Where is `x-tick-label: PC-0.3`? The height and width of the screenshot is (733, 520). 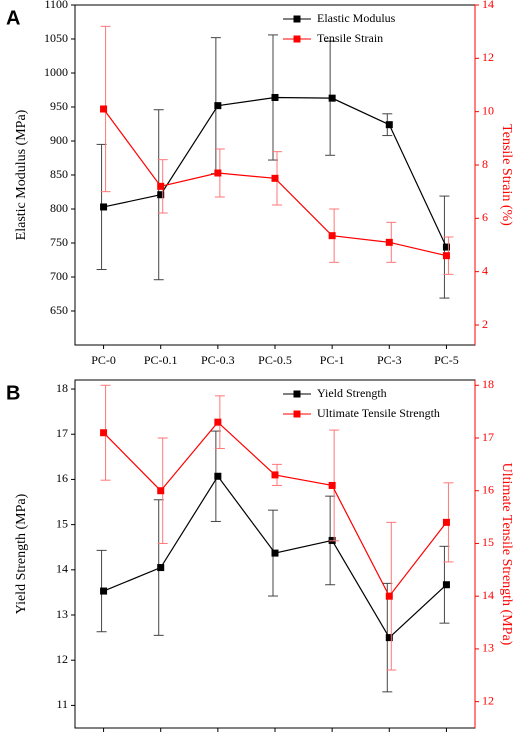
x-tick-label: PC-0.3 is located at coordinates (218, 360).